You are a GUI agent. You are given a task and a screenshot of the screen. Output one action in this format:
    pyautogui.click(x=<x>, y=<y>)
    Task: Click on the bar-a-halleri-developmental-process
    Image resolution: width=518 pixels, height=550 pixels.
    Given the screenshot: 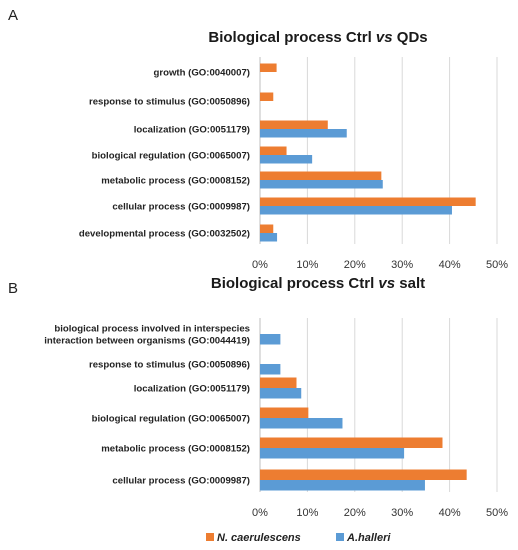 What is the action you would take?
    pyautogui.click(x=269, y=237)
    